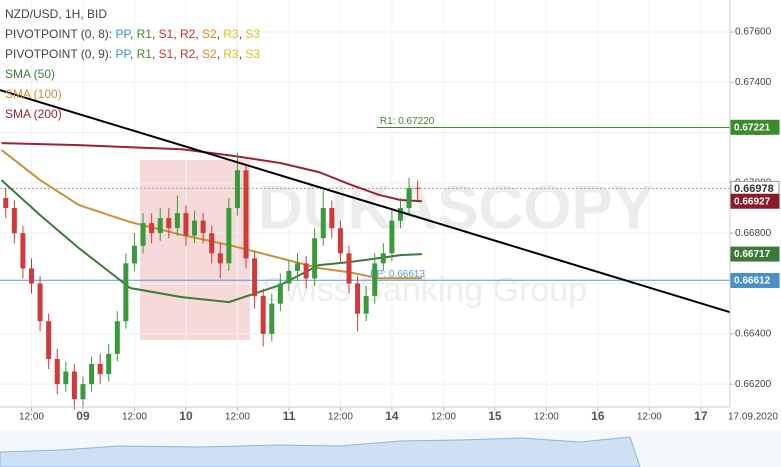 This screenshot has width=781, height=467. Describe the element at coordinates (58, 34) in the screenshot. I see `legend-name: PIVOTPOINT (0, 8):` at that location.